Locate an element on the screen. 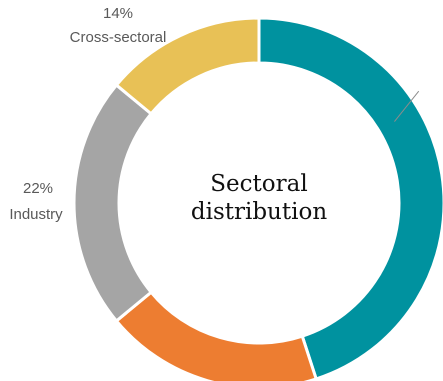  slice-name-cross-sectoral: Cross-sectoral is located at coordinates (118, 37).